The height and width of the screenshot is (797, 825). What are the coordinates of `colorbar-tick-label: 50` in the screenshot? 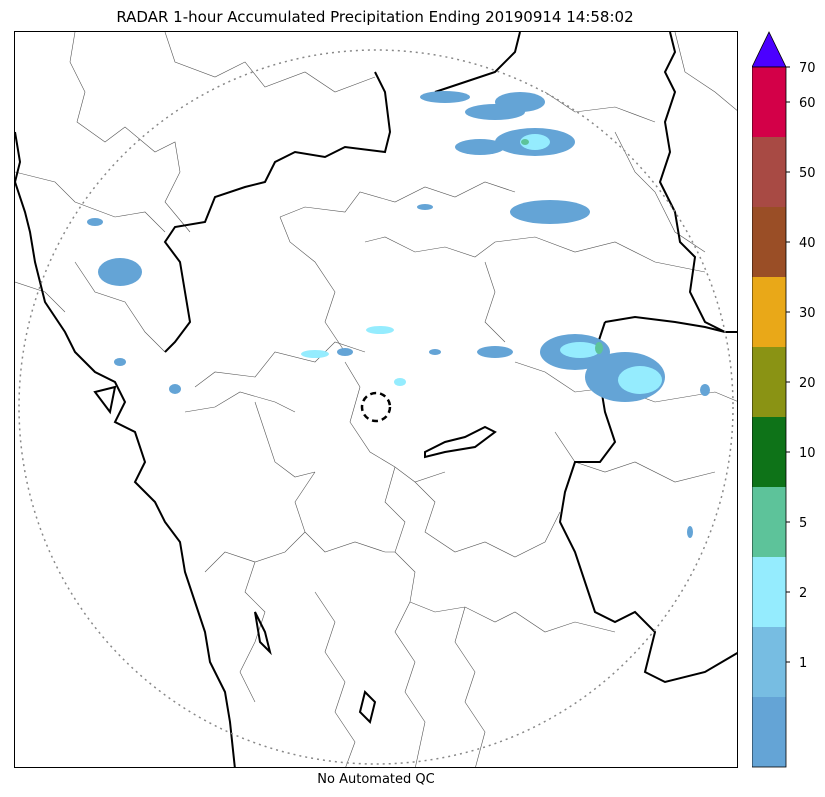 It's located at (807, 173).